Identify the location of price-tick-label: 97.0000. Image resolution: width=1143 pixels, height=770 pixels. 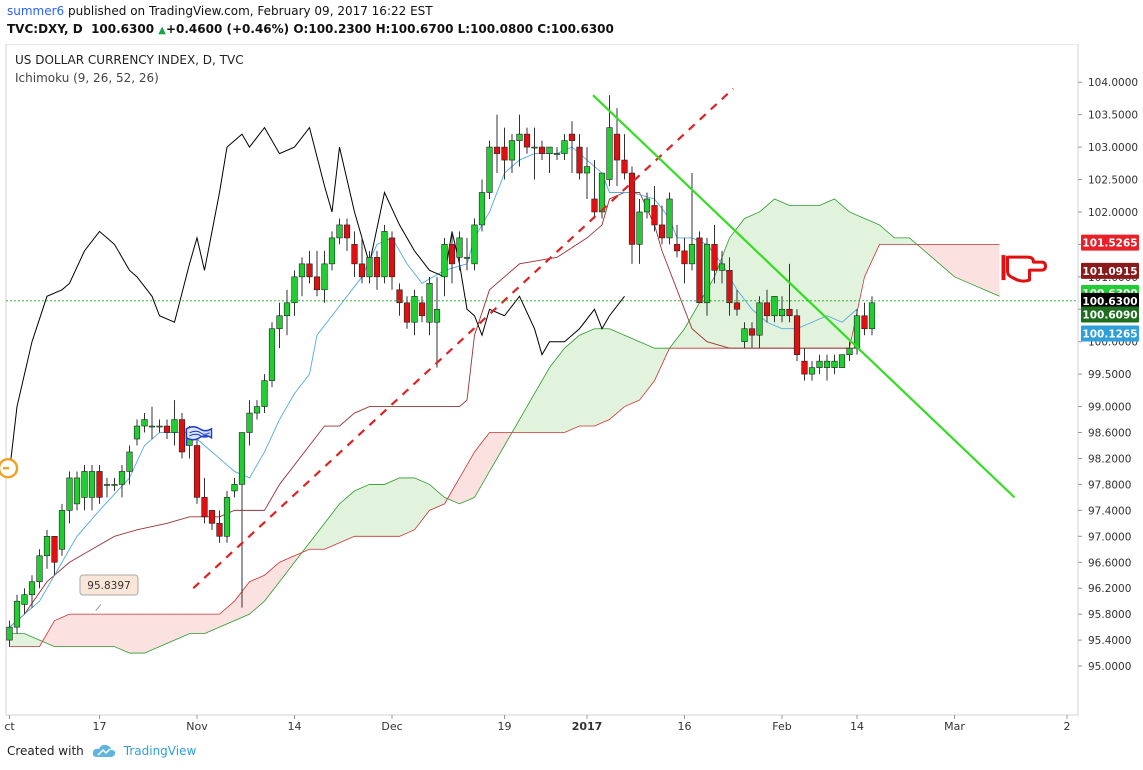
(1109, 537).